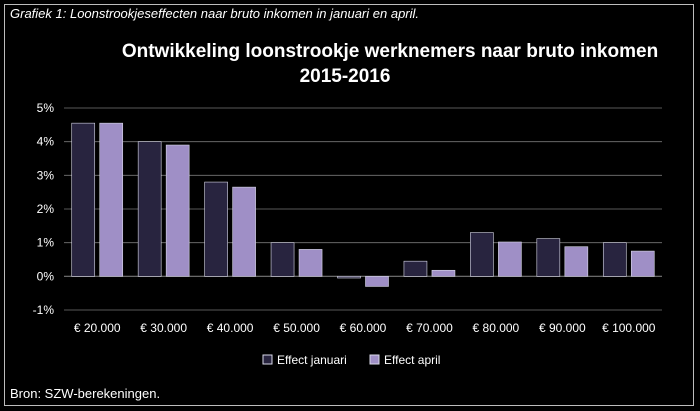 The height and width of the screenshot is (411, 700). Describe the element at coordinates (46, 142) in the screenshot. I see `y-tick-label: 4%` at that location.